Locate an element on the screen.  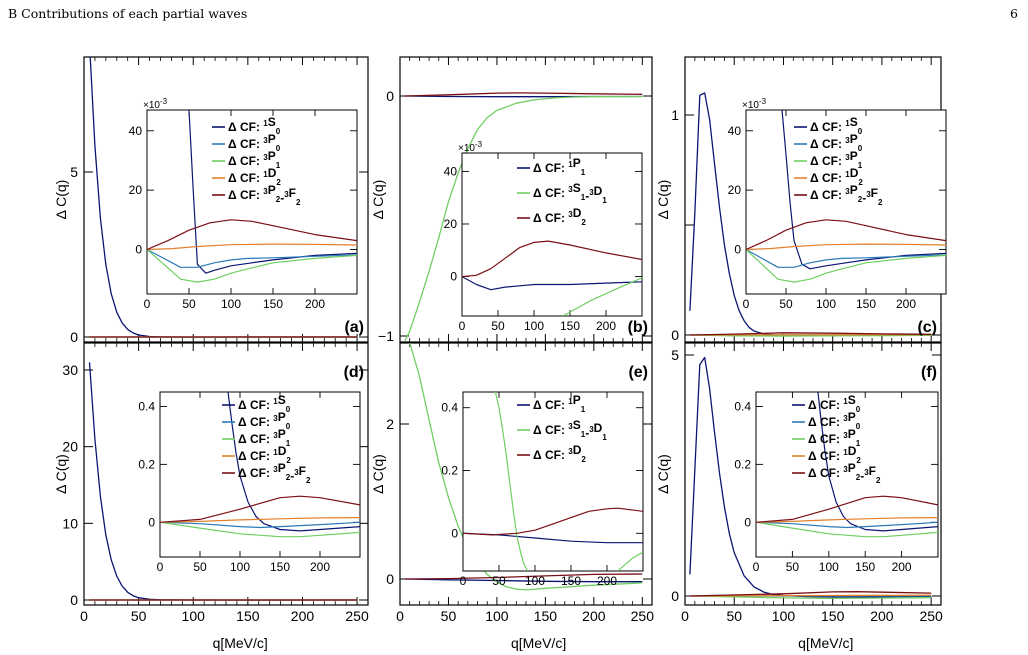
x-tick-label: 150 is located at coordinates (546, 616).